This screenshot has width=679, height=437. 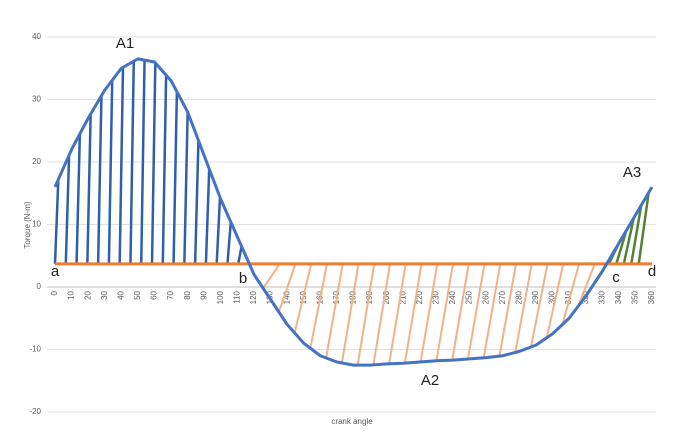 What do you see at coordinates (35, 349) in the screenshot?
I see `y-tick-label: -10` at bounding box center [35, 349].